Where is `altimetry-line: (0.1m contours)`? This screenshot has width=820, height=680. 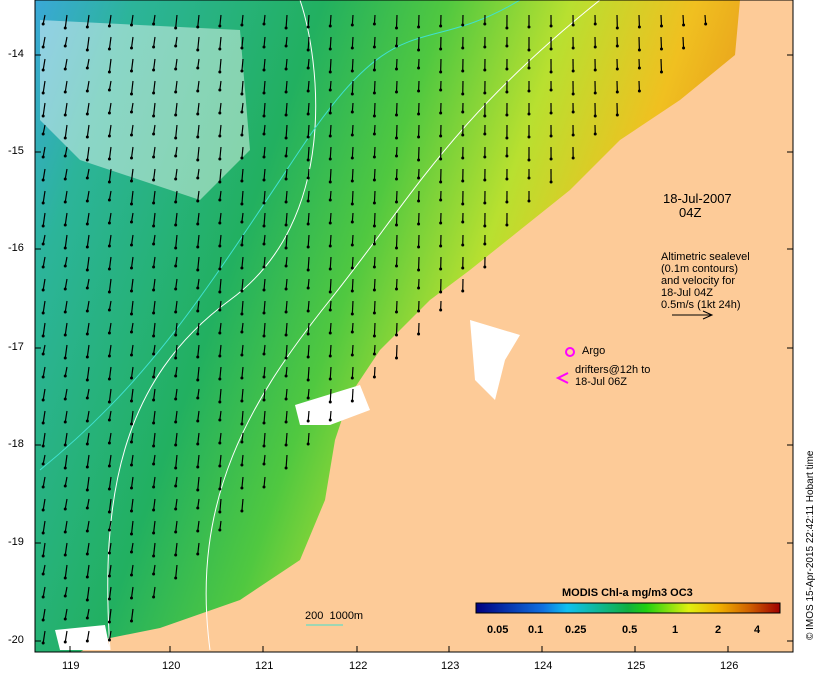
altimetry-line: (0.1m contours) is located at coordinates (700, 269).